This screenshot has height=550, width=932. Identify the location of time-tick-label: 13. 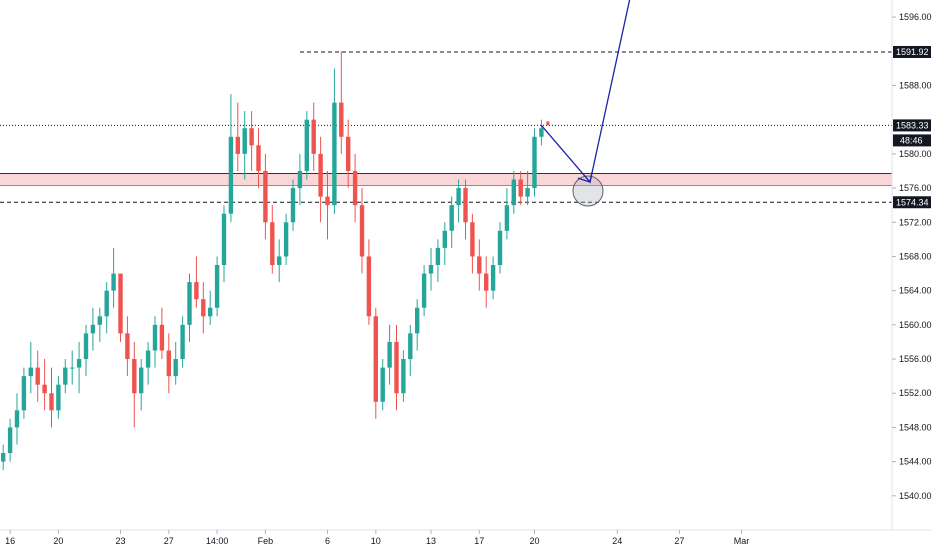
(431, 541).